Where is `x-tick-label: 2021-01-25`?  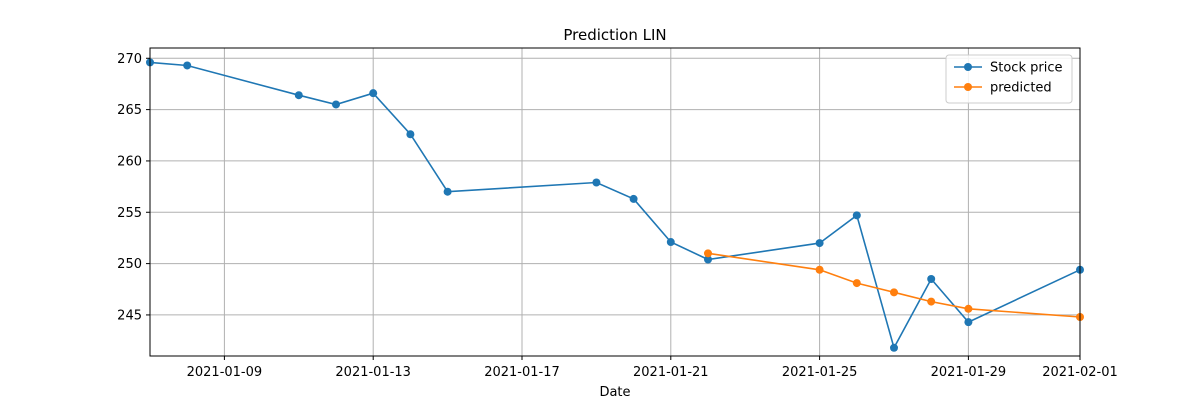
x-tick-label: 2021-01-25 is located at coordinates (820, 372).